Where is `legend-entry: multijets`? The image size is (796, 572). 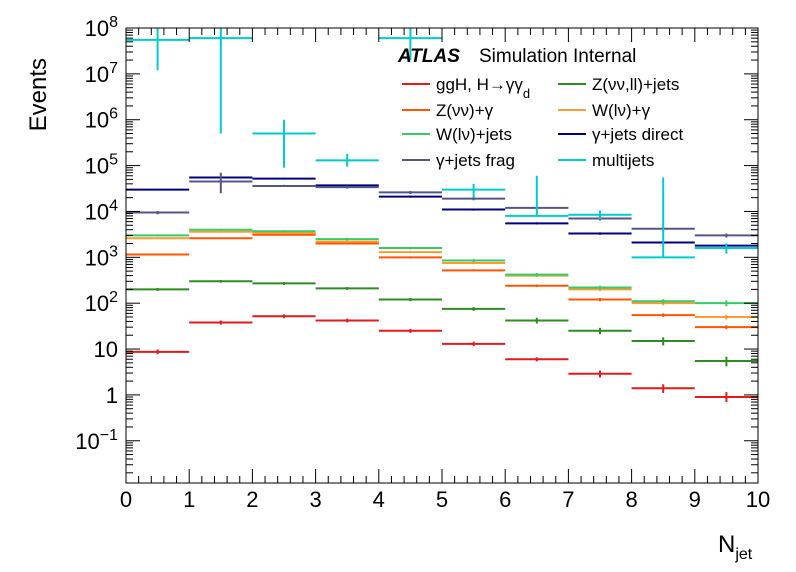 legend-entry: multijets is located at coordinates (606, 160).